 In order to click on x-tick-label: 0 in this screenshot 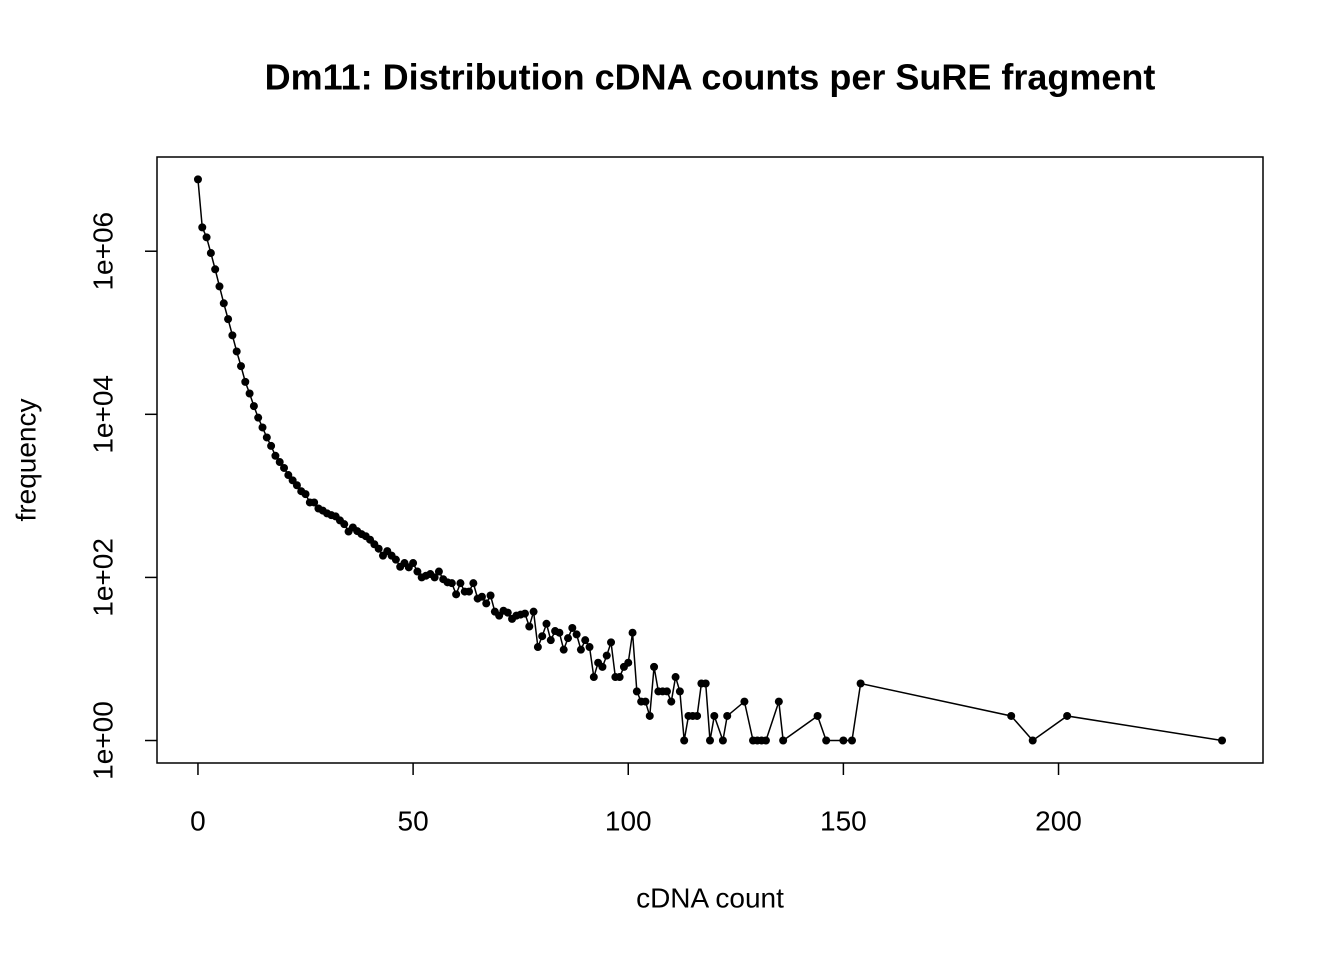, I will do `click(198, 820)`.